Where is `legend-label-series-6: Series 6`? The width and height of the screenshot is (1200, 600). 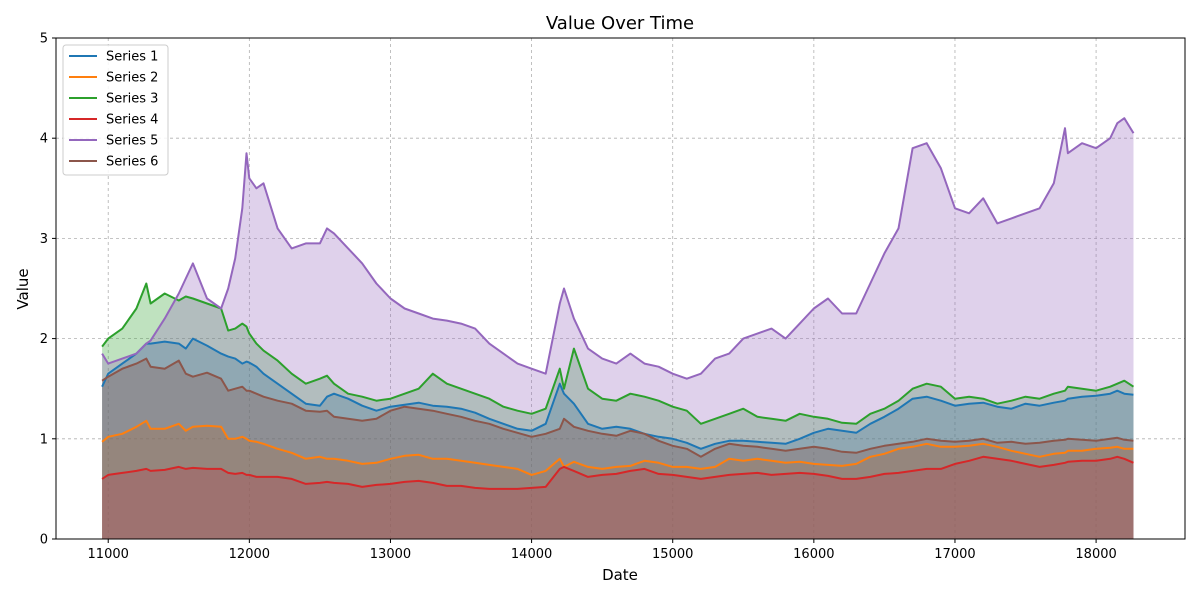 legend-label-series-6: Series 6 is located at coordinates (132, 162).